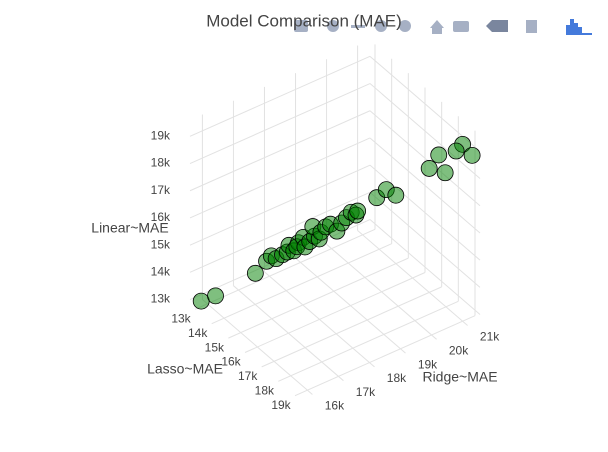 This screenshot has width=608, height=452. Describe the element at coordinates (265, 390) in the screenshot. I see `y-tick-label: 18k` at that location.